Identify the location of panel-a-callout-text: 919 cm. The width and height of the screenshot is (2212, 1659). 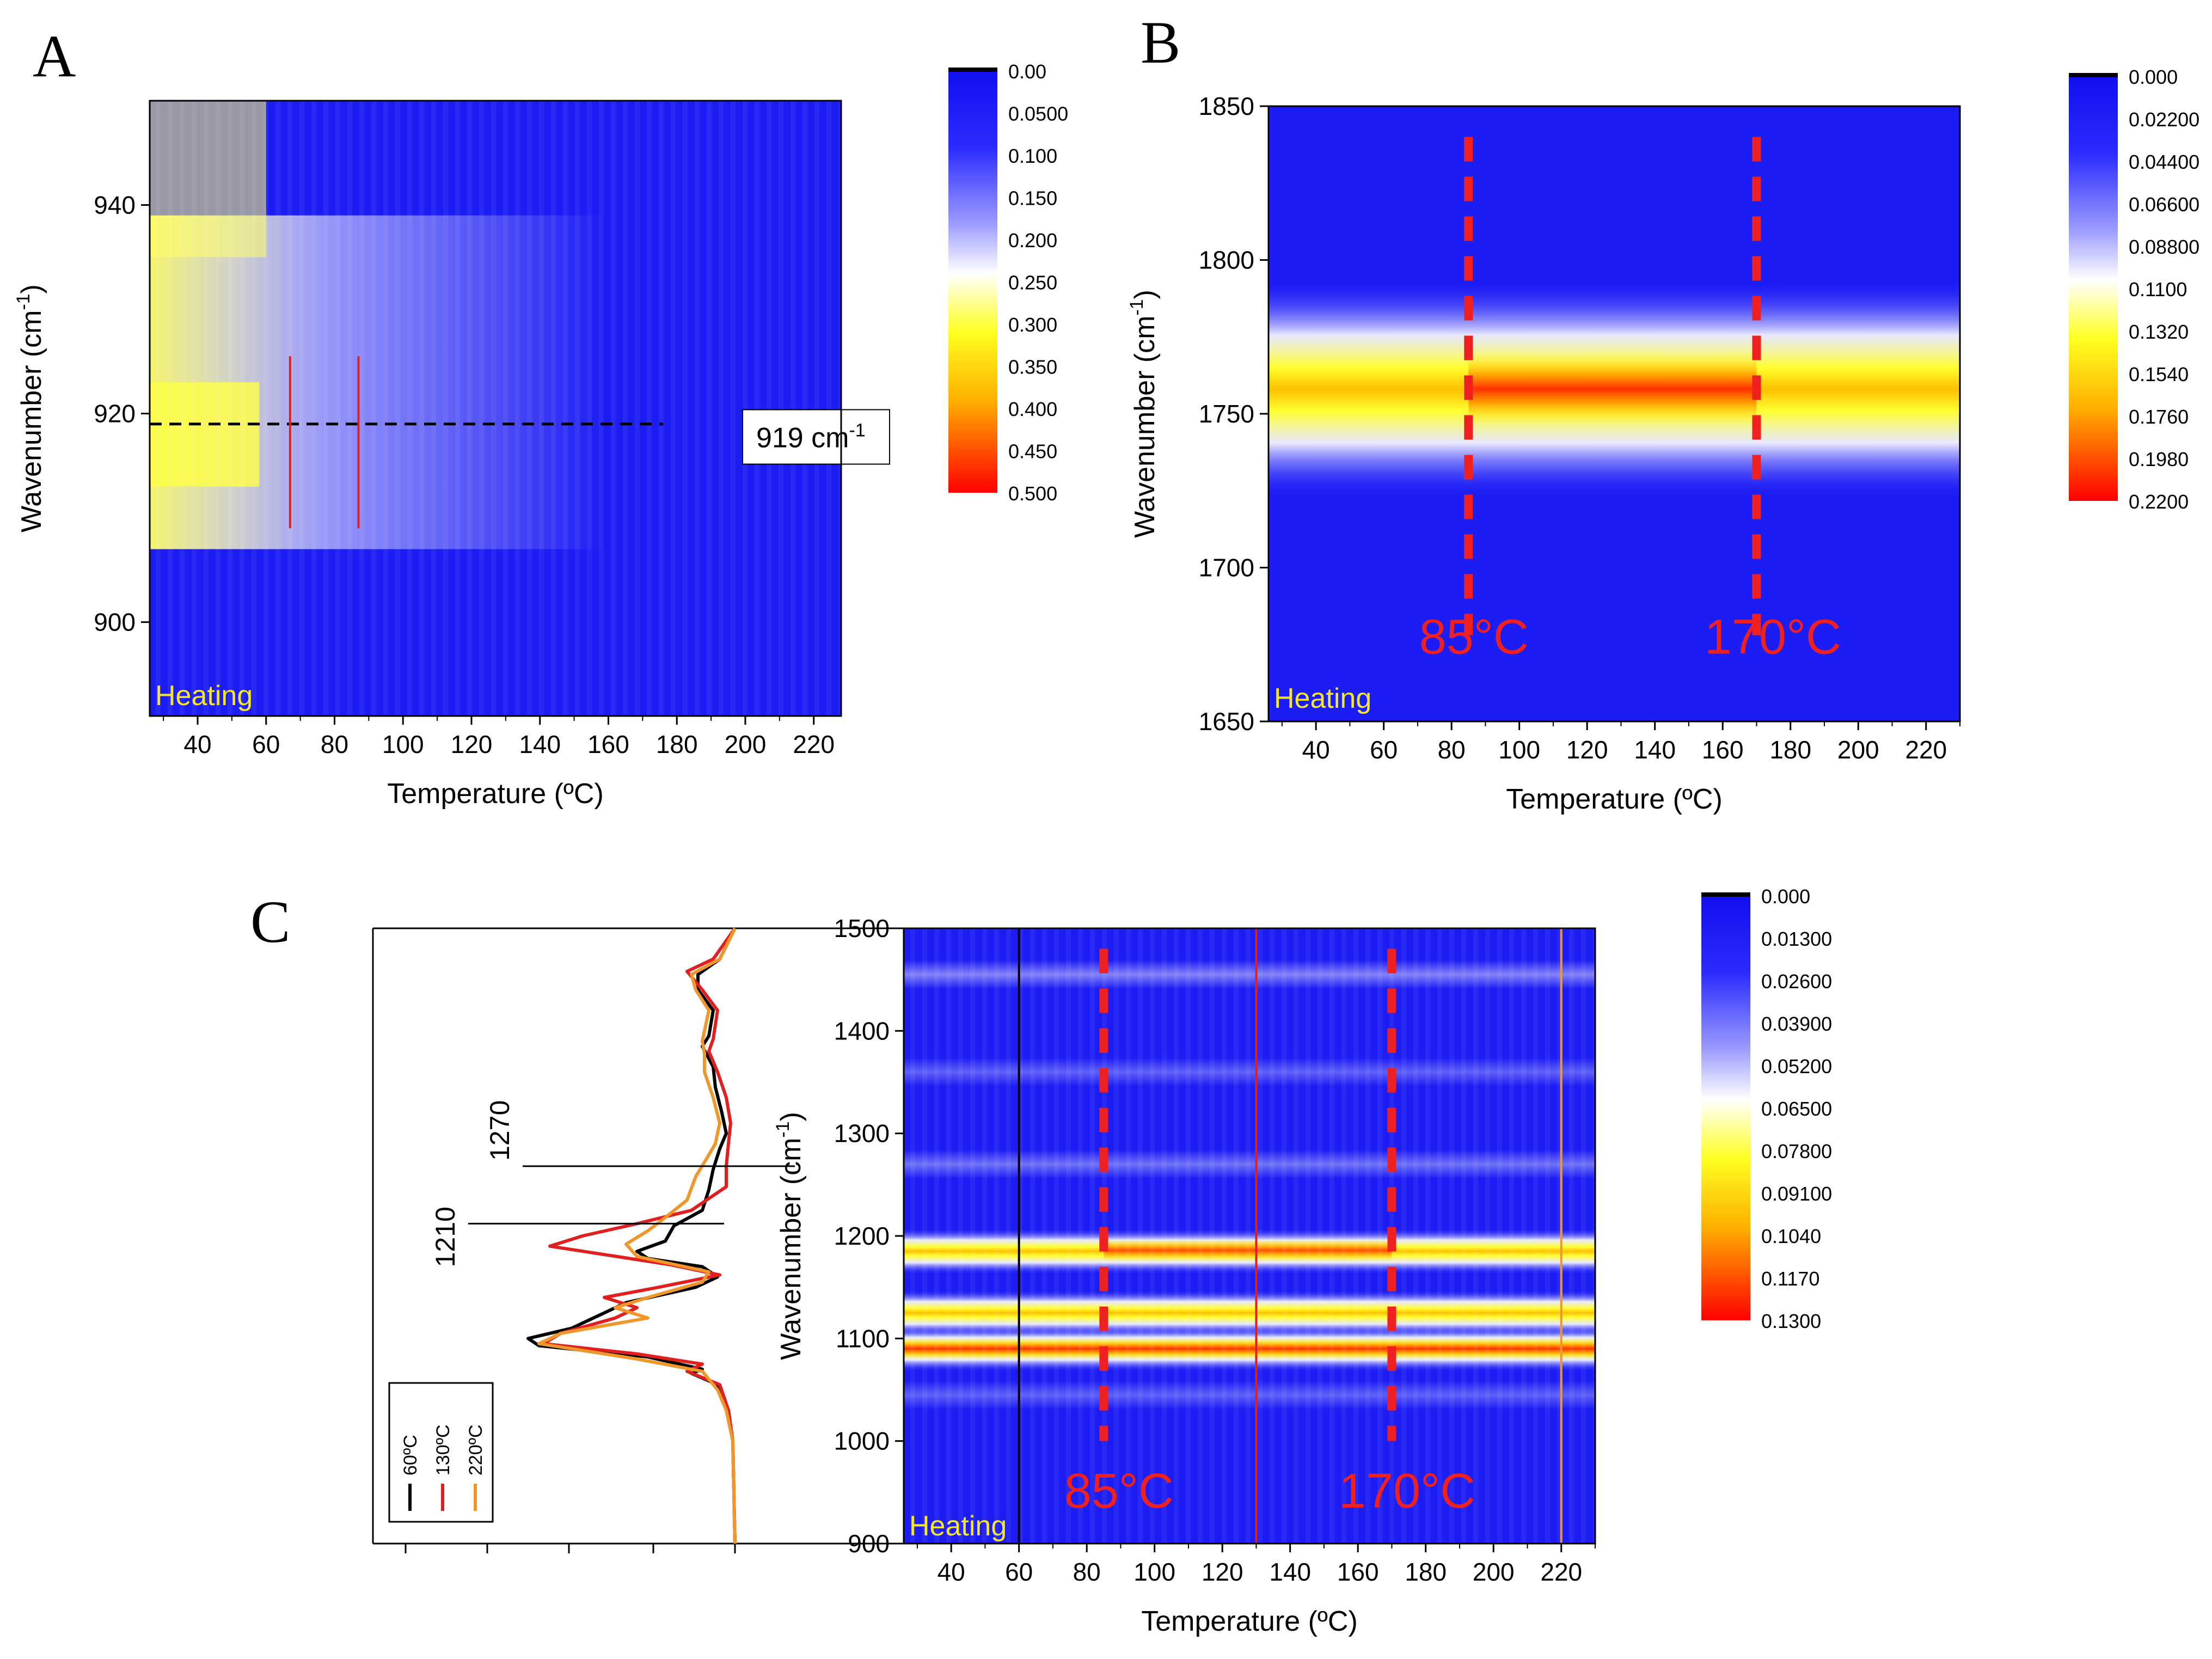
(802, 438).